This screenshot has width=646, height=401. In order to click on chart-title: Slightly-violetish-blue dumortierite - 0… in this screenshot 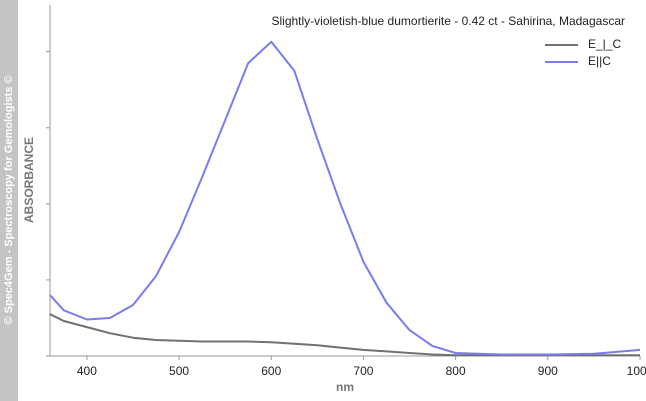, I will do `click(449, 21)`.